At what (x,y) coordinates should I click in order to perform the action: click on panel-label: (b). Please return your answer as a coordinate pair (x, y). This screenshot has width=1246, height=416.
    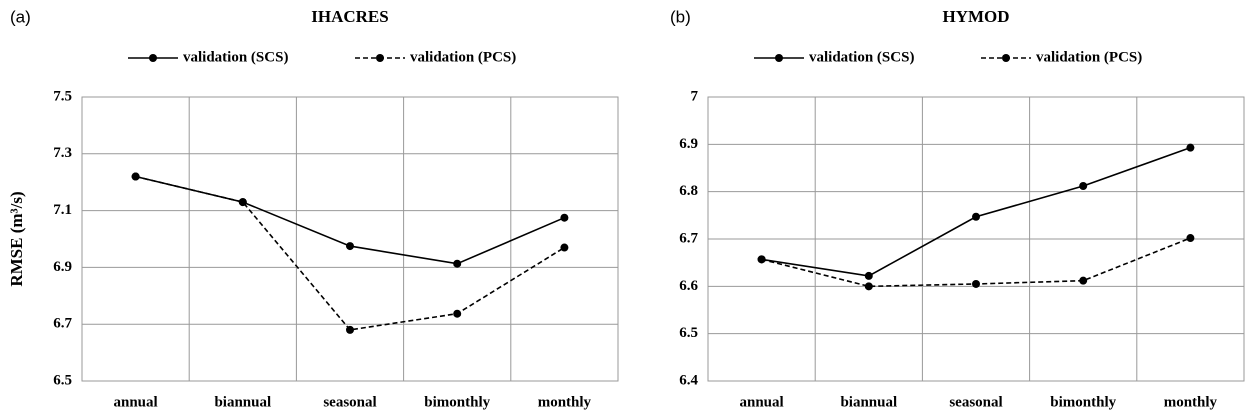
    Looking at the image, I should click on (680, 16).